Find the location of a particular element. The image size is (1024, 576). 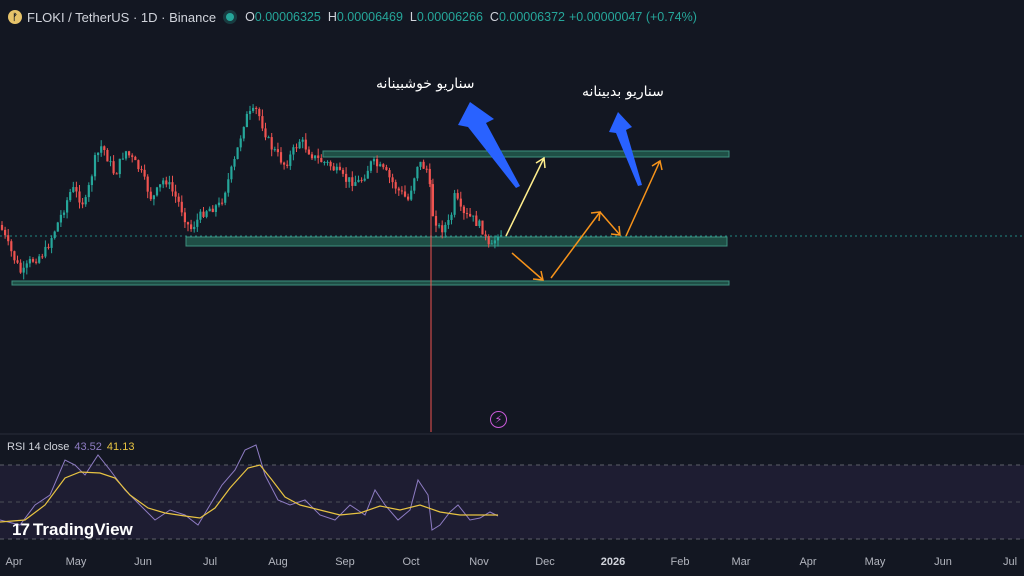

floki-logo-icon: ᚠ is located at coordinates (15, 17).